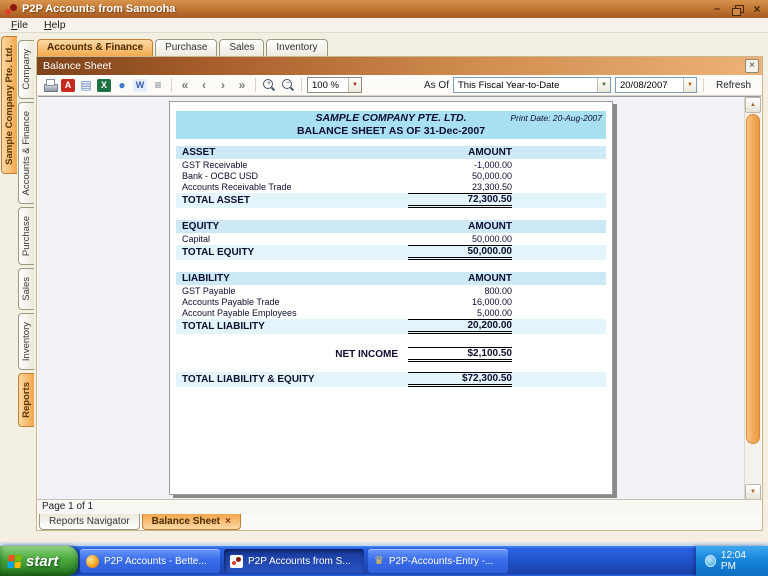 The width and height of the screenshot is (768, 576). What do you see at coordinates (50, 85) in the screenshot?
I see `print-icon` at bounding box center [50, 85].